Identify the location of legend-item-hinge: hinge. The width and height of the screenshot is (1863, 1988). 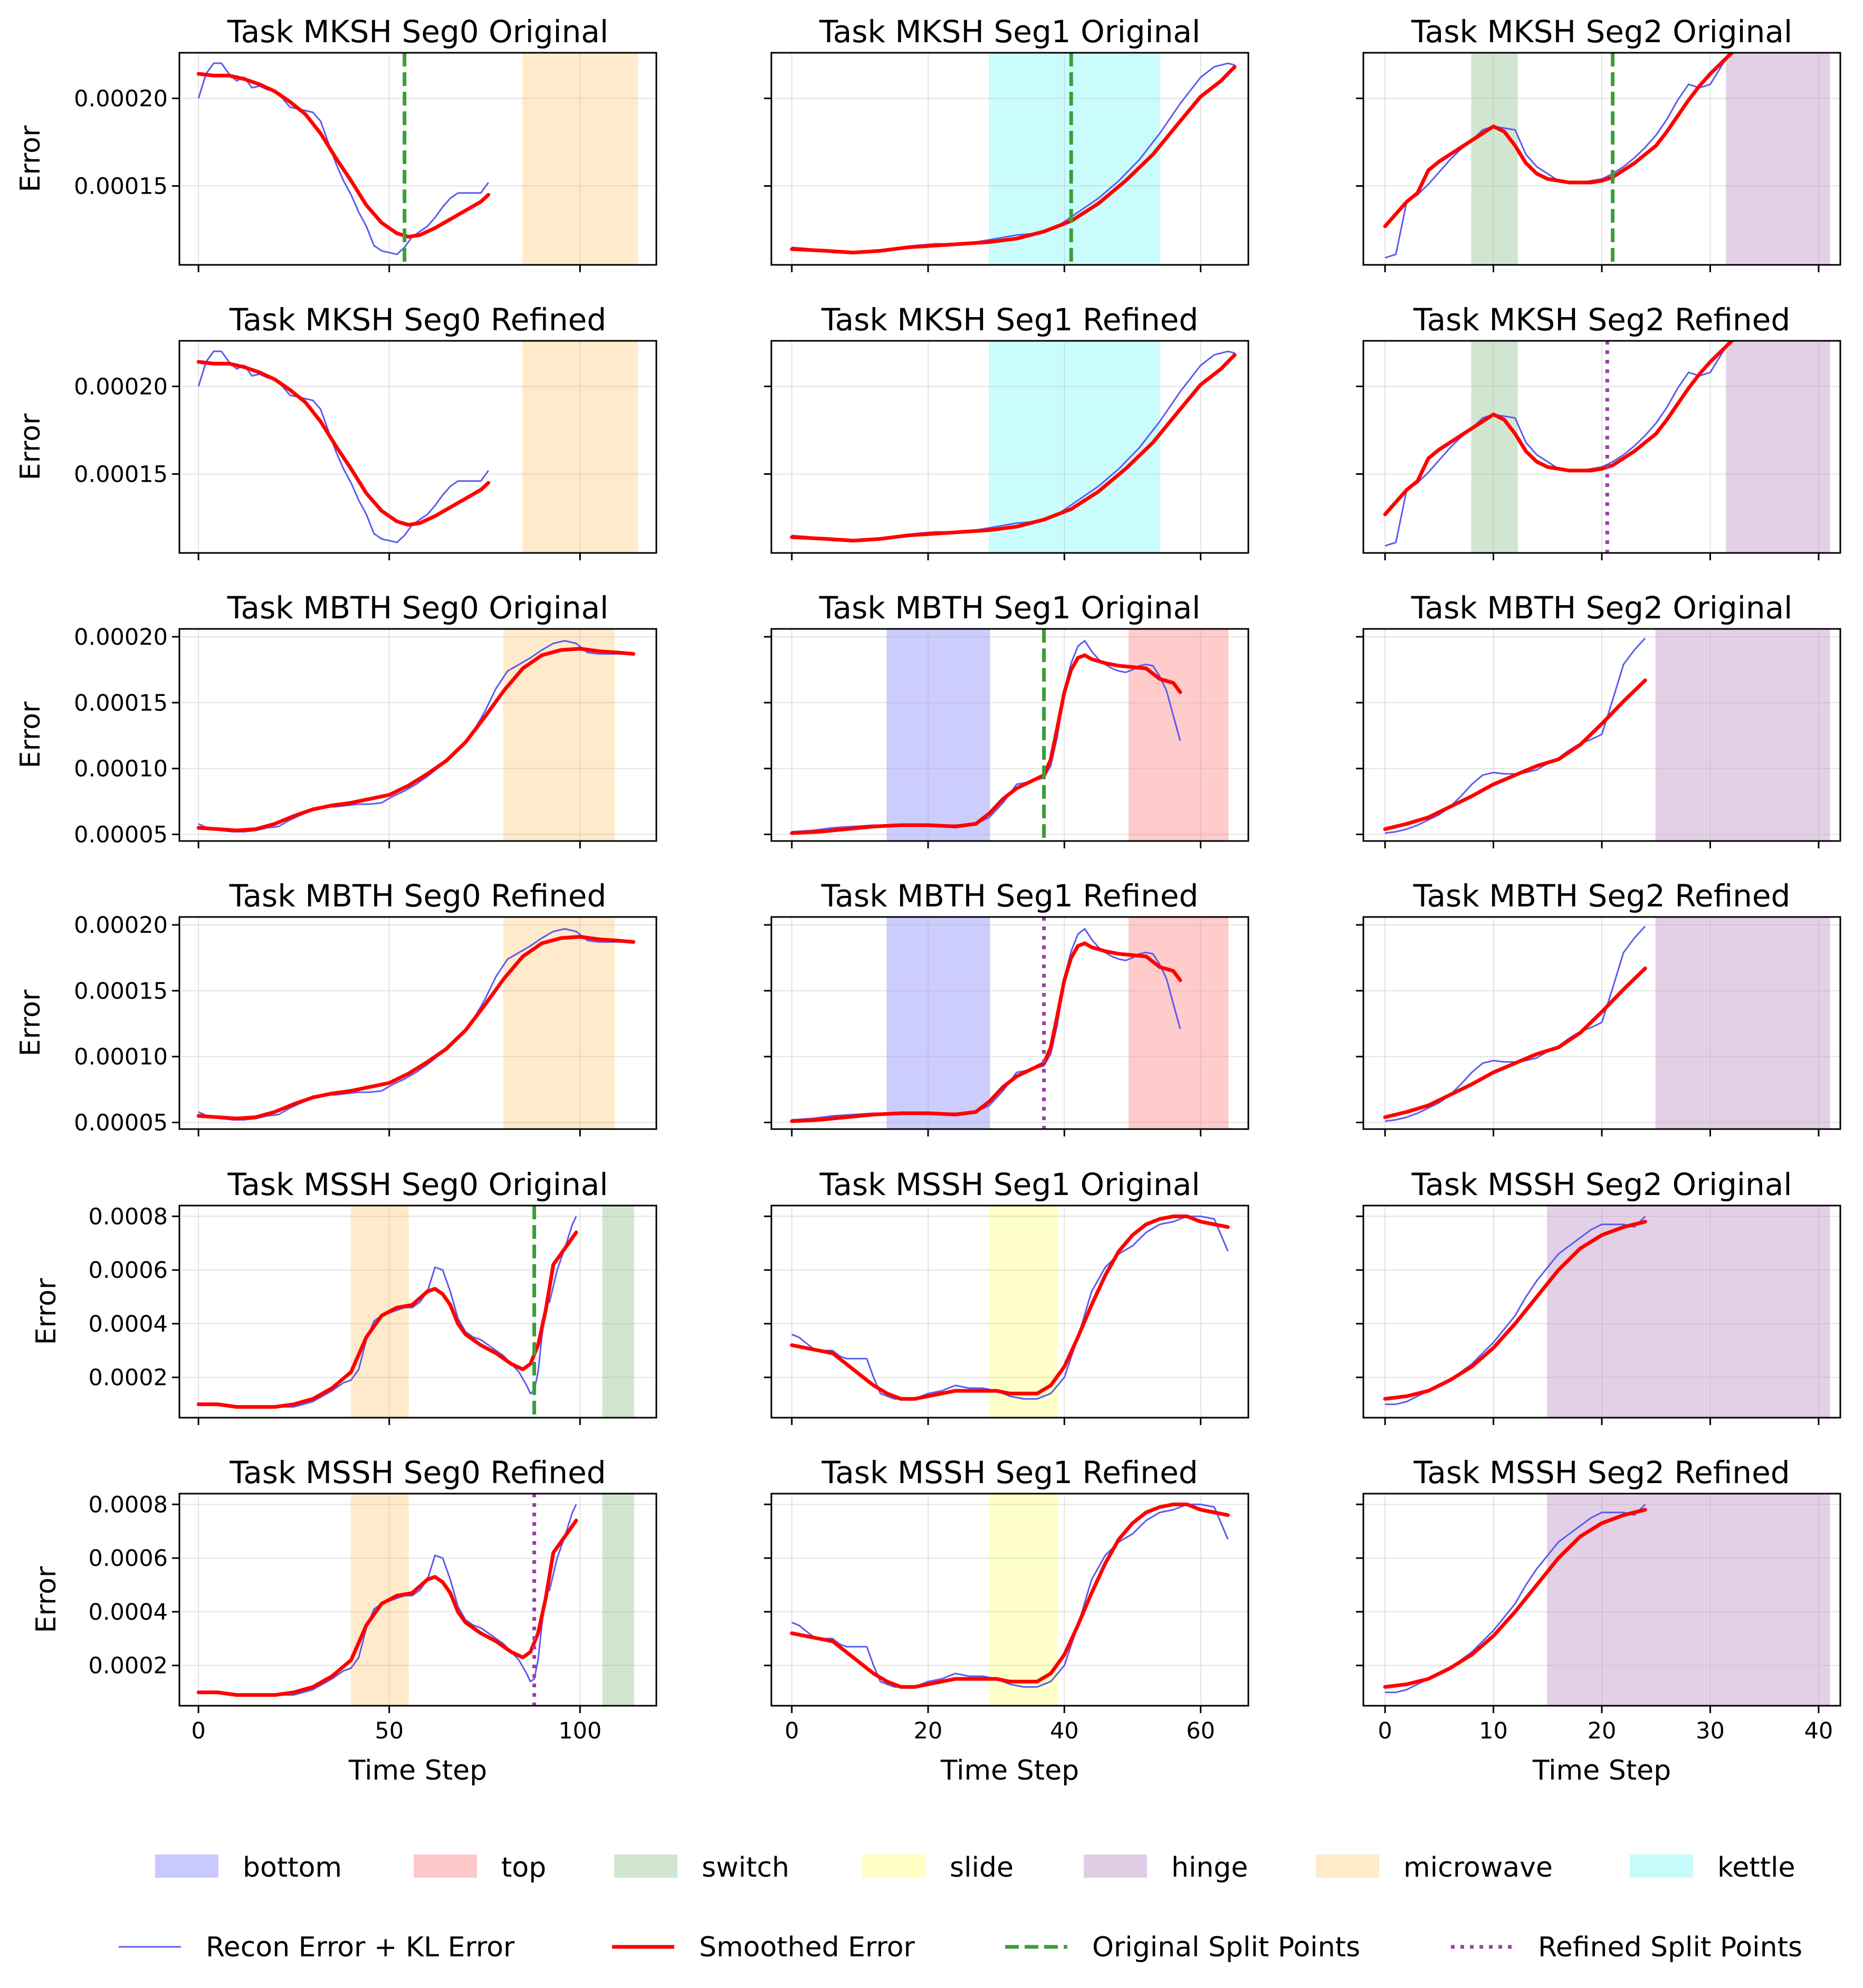
(1166, 1868).